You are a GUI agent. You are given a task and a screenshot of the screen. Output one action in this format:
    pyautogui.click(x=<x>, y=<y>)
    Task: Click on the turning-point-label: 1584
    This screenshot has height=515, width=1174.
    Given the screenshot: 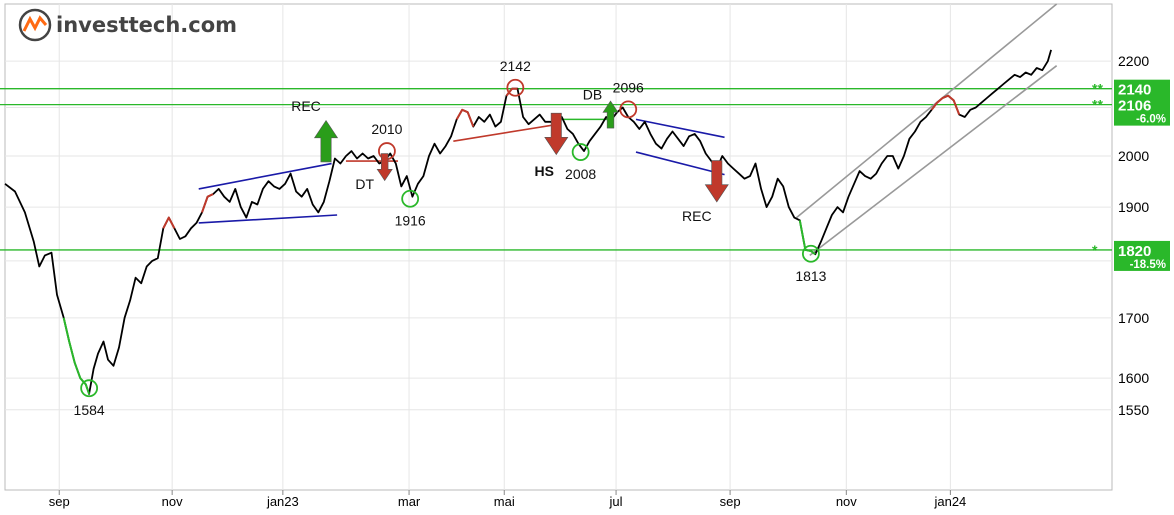 What is the action you would take?
    pyautogui.click(x=89, y=410)
    